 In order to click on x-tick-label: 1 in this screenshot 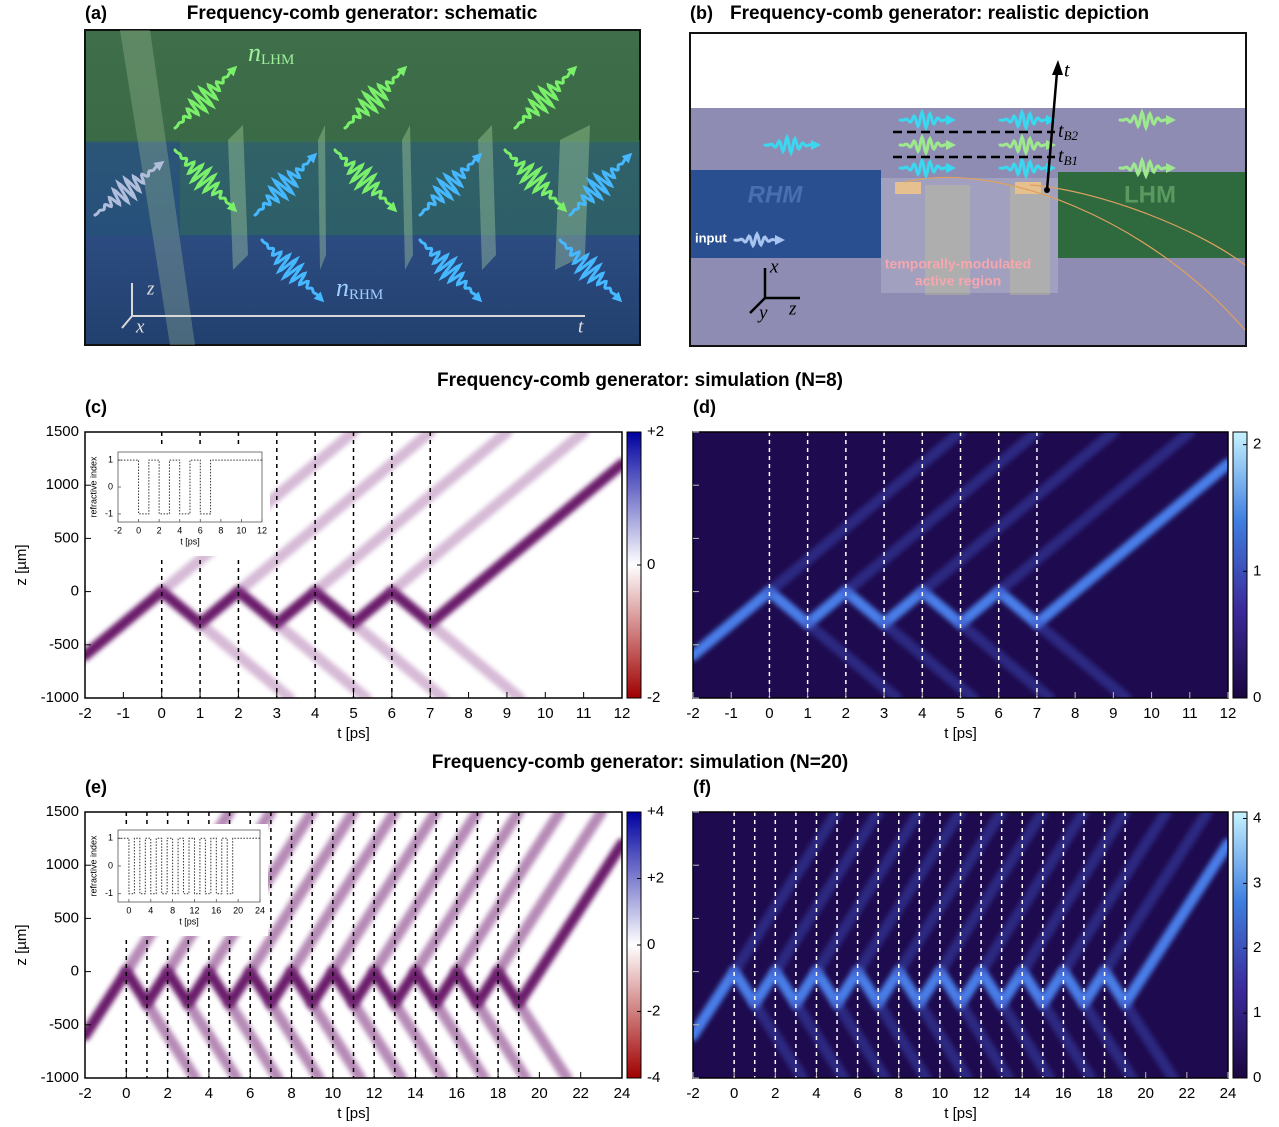, I will do `click(200, 713)`.